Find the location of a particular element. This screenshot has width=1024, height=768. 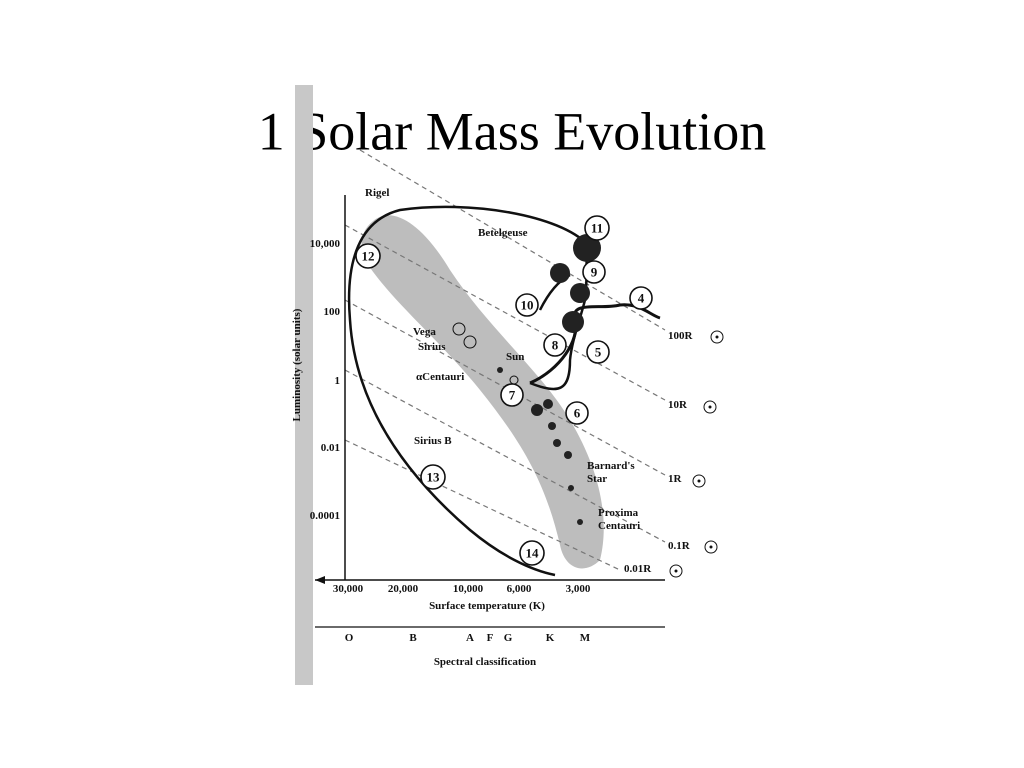

main-sequence-band is located at coordinates (482, 392).